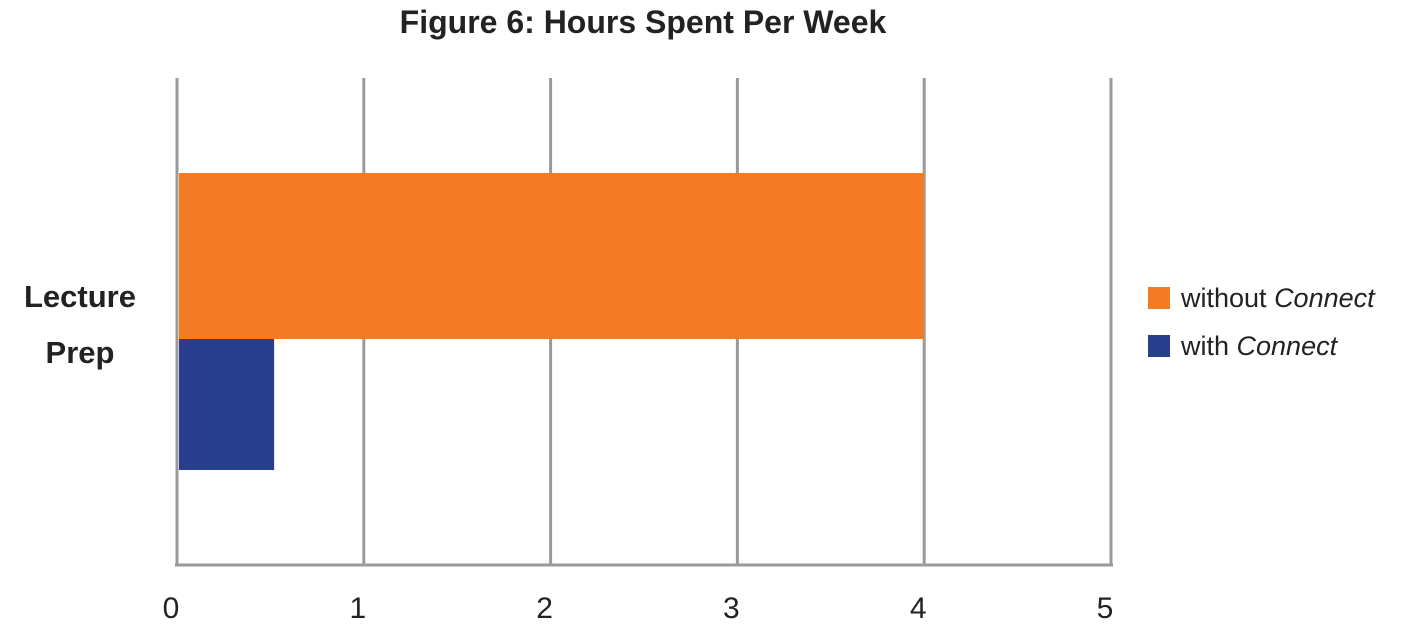 This screenshot has height=628, width=1426. What do you see at coordinates (171, 608) in the screenshot?
I see `x-tick-label-0: 0` at bounding box center [171, 608].